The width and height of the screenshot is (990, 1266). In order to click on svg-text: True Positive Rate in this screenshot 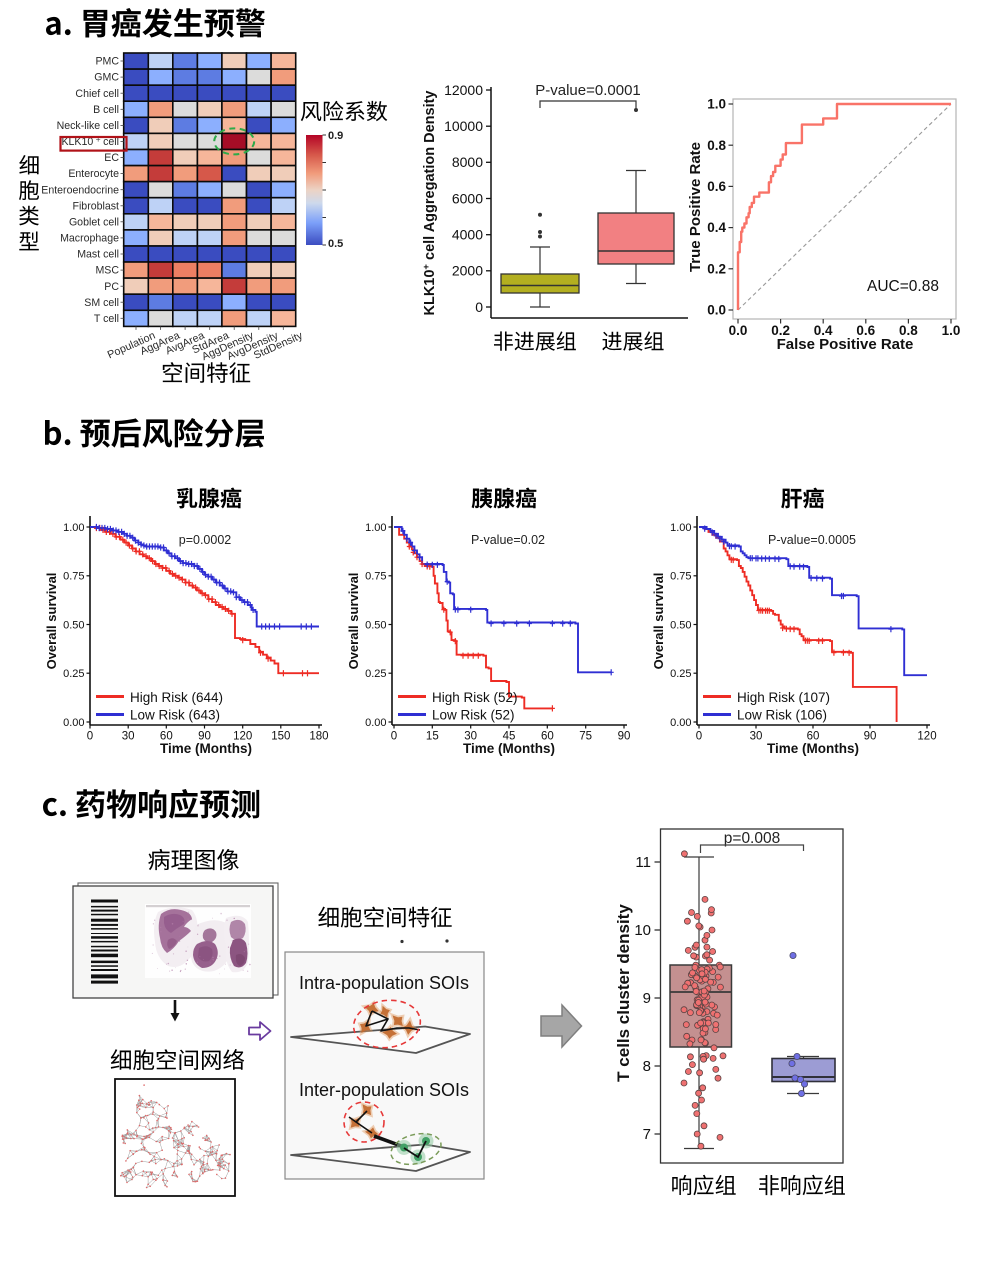, I will do `click(695, 207)`.